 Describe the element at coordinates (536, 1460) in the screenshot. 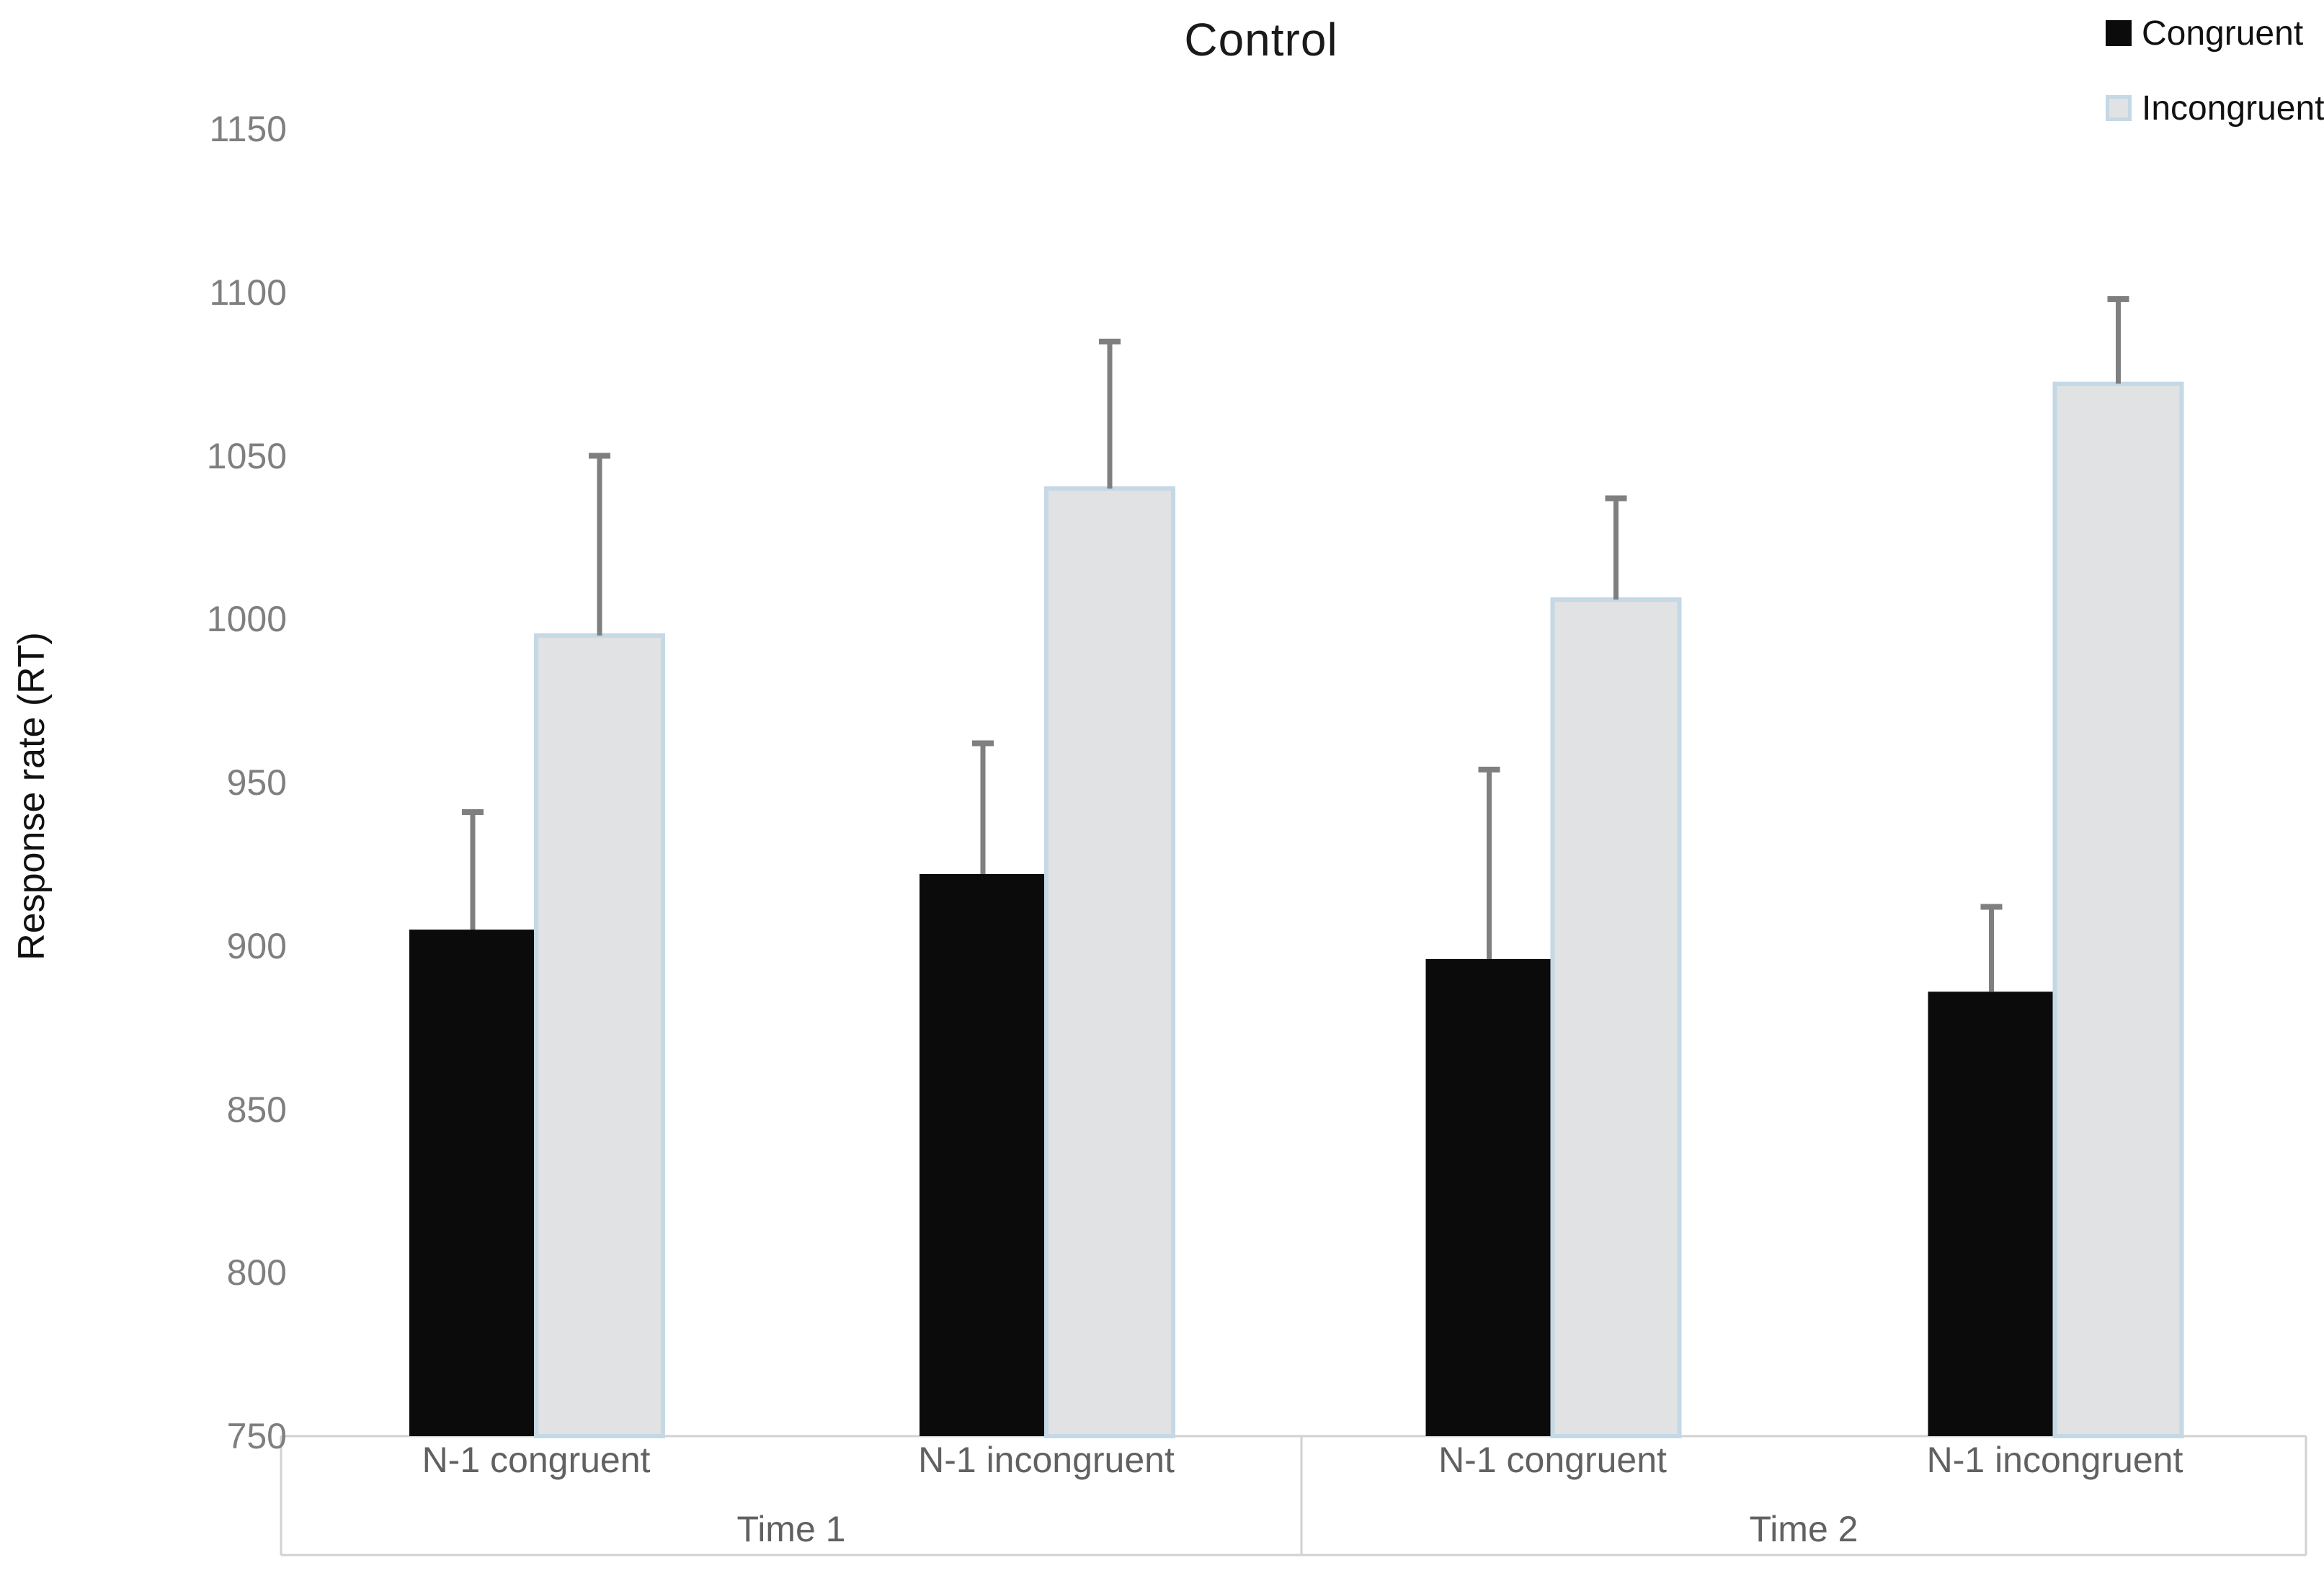

I see `category-label-0: N-1 congruent` at that location.